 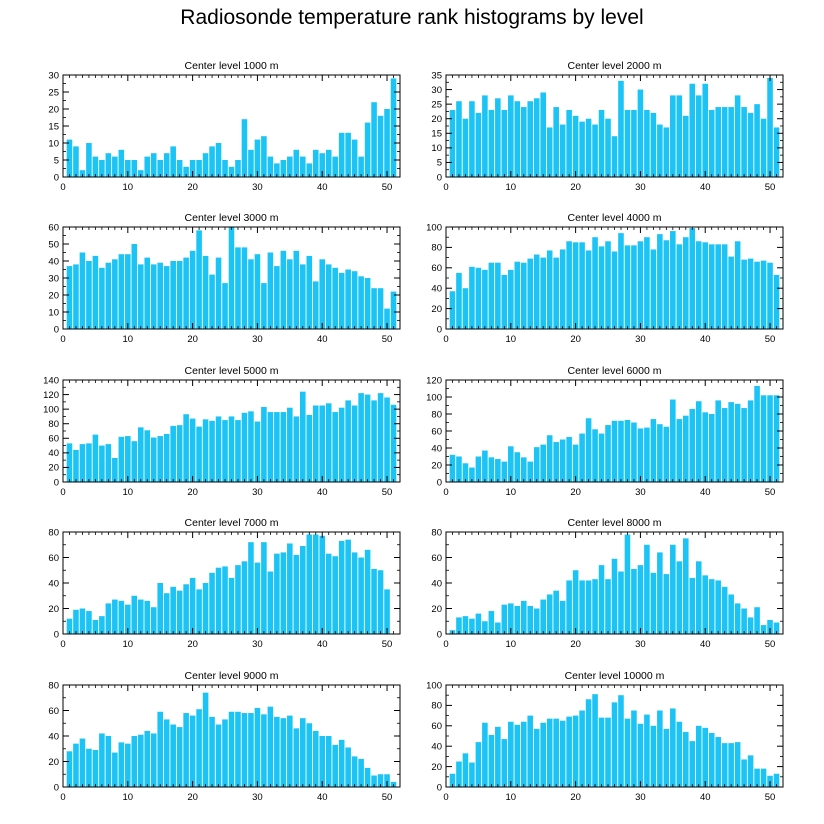 What do you see at coordinates (436, 609) in the screenshot?
I see `y-tick-label: 20` at bounding box center [436, 609].